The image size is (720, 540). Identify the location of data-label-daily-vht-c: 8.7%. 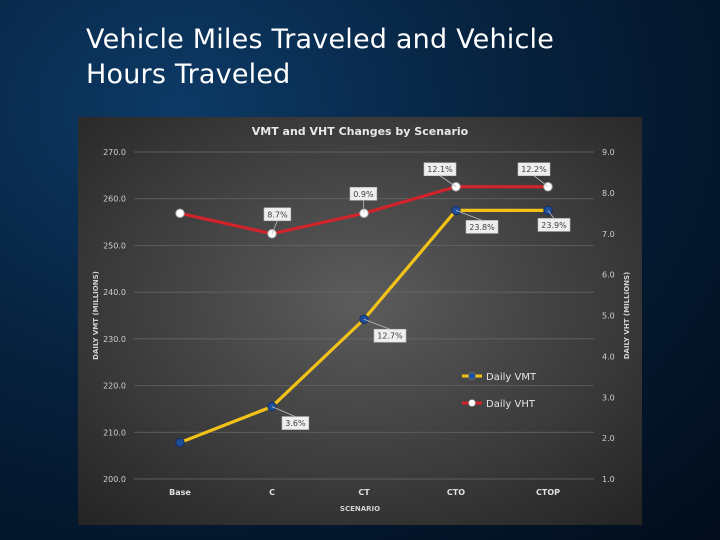
(277, 214).